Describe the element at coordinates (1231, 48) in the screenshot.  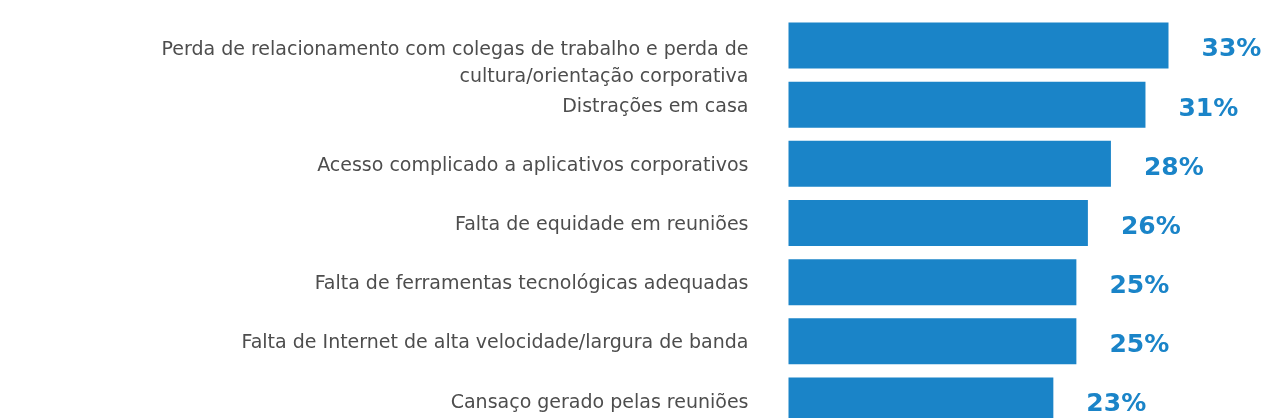
I see `data-label: 33%` at that location.